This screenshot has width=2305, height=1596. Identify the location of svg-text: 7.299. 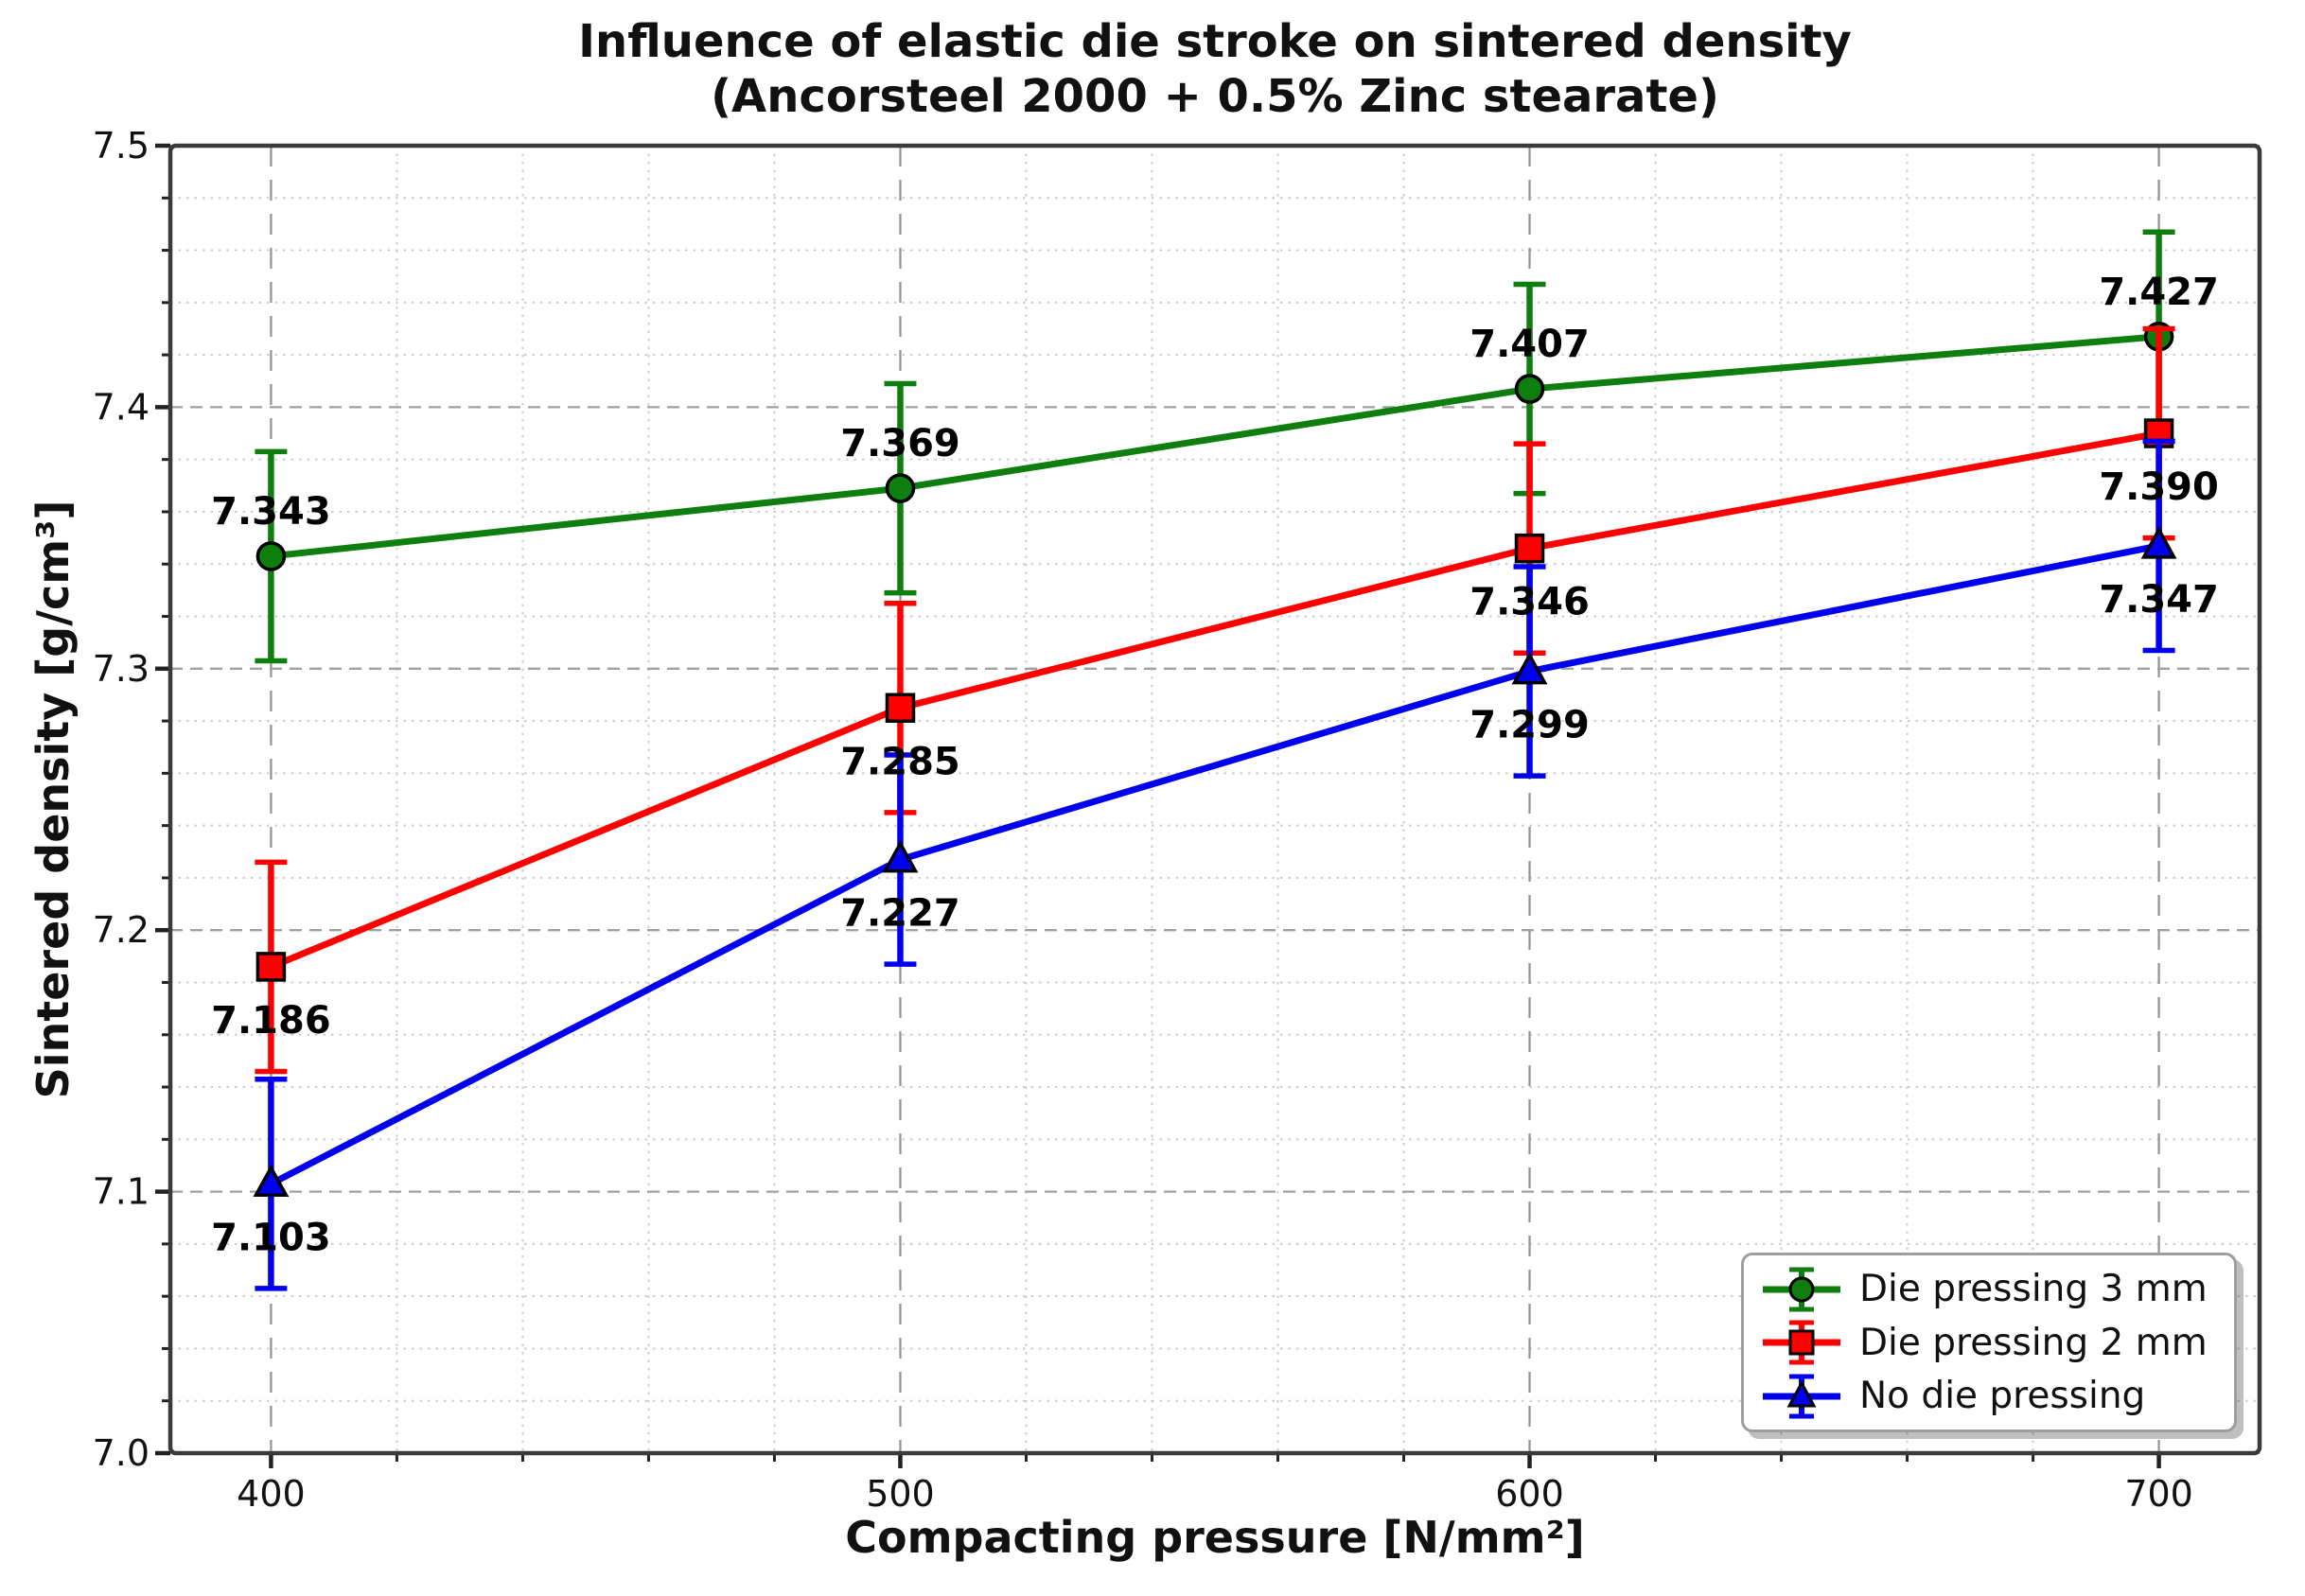
(1529, 725).